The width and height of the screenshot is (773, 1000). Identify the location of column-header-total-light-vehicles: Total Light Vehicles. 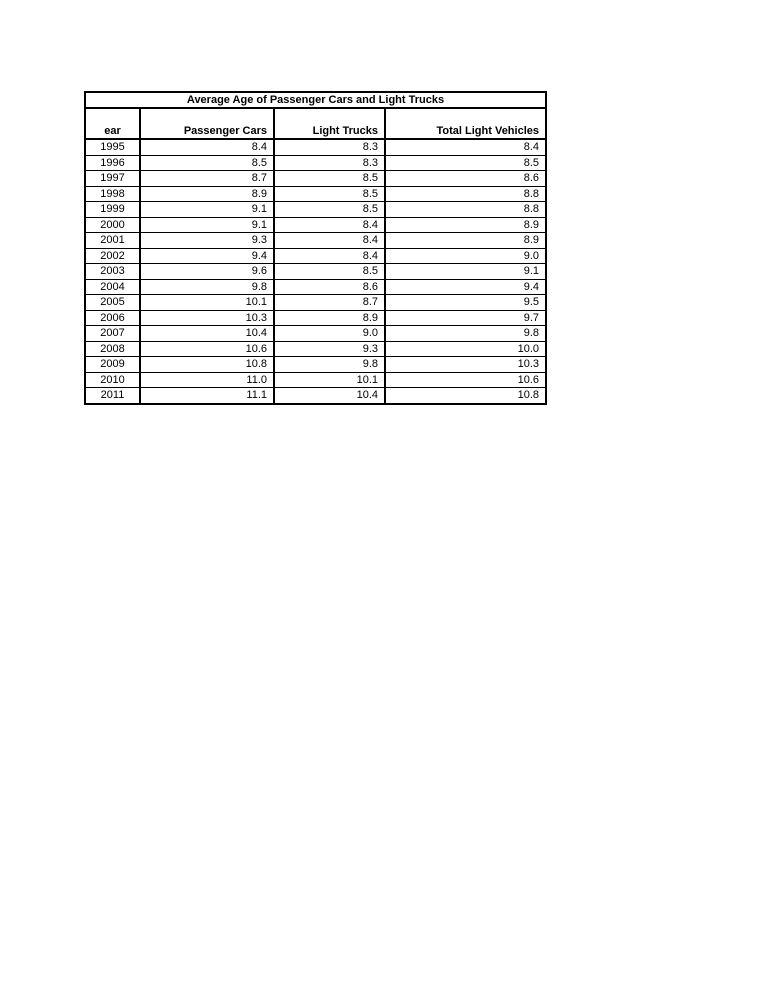
(465, 123).